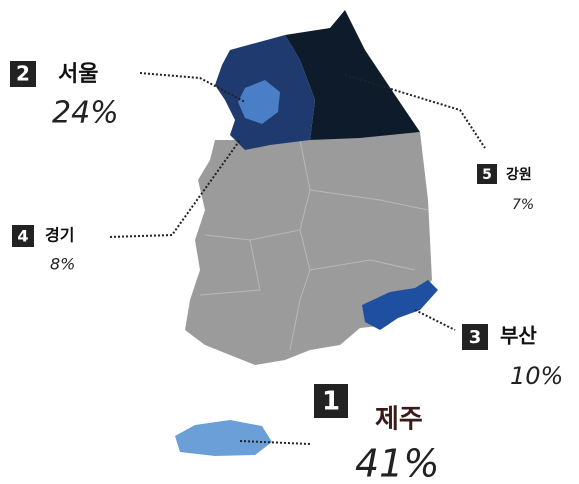 The width and height of the screenshot is (579, 484). What do you see at coordinates (397, 463) in the screenshot?
I see `region-share: 41%` at bounding box center [397, 463].